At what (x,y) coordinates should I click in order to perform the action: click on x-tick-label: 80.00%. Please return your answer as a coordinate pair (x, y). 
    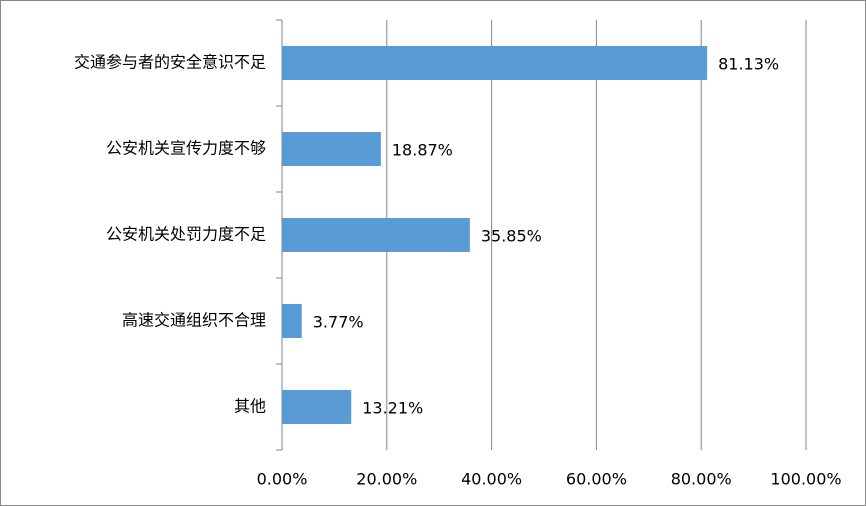
    Looking at the image, I should click on (701, 479).